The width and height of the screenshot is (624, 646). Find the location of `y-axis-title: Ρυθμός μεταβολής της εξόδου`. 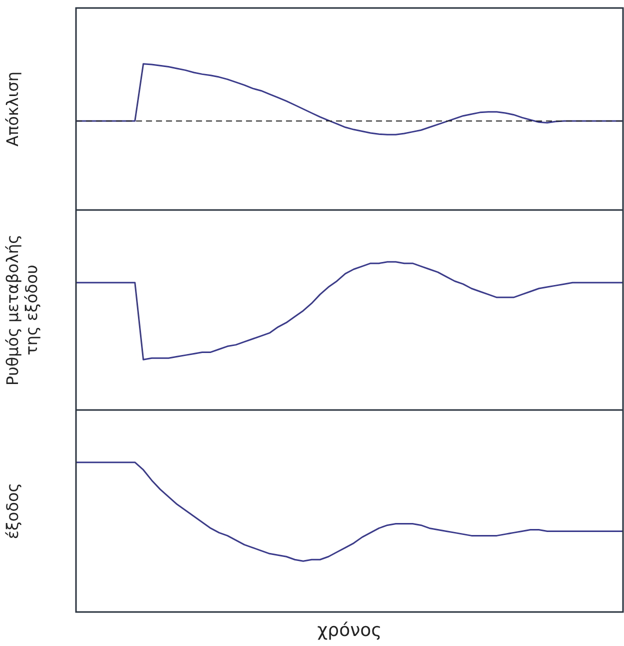

y-axis-title: Ρυθμός μεταβολής της εξόδου is located at coordinates (21, 310).